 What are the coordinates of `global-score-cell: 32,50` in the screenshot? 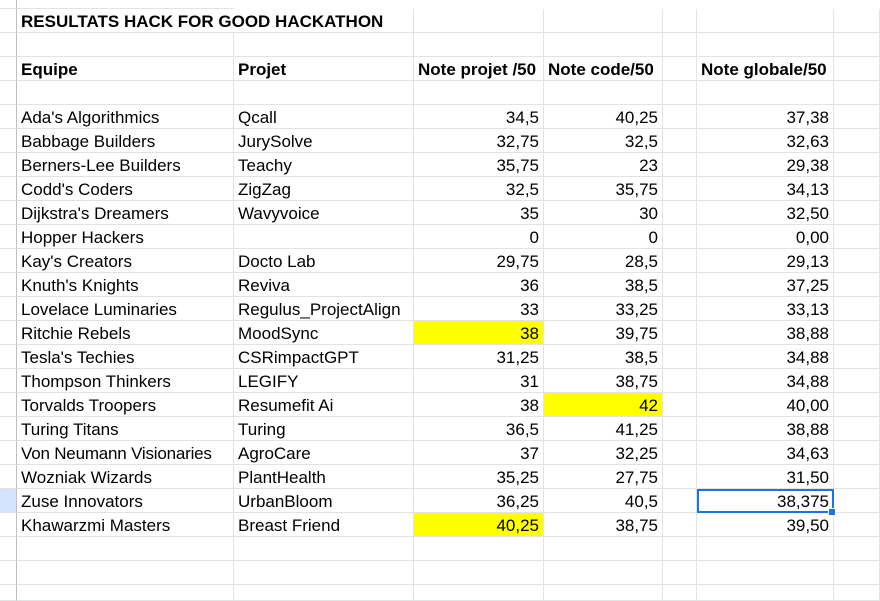 It's located at (765, 213).